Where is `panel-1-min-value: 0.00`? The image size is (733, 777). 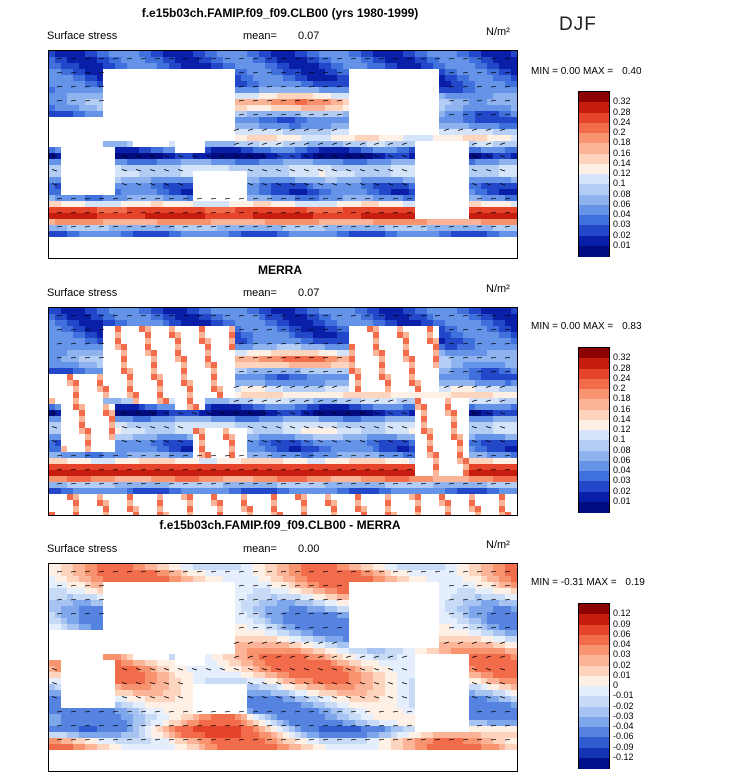
panel-1-min-value: 0.00 is located at coordinates (570, 71).